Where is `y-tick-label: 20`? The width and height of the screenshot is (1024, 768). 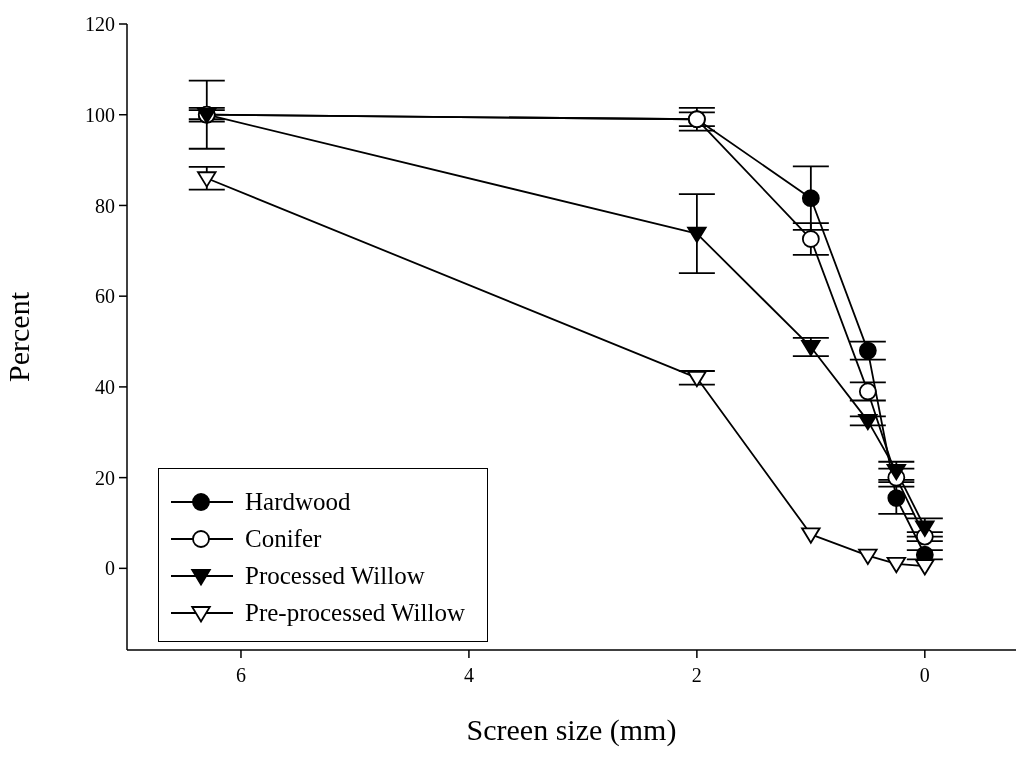
y-tick-label: 20 is located at coordinates (105, 477).